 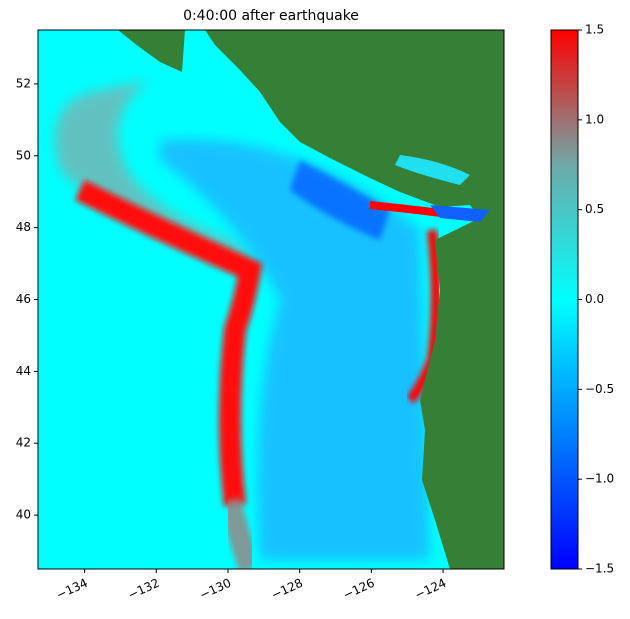 What do you see at coordinates (431, 589) in the screenshot?
I see `x-tick-label: −124` at bounding box center [431, 589].